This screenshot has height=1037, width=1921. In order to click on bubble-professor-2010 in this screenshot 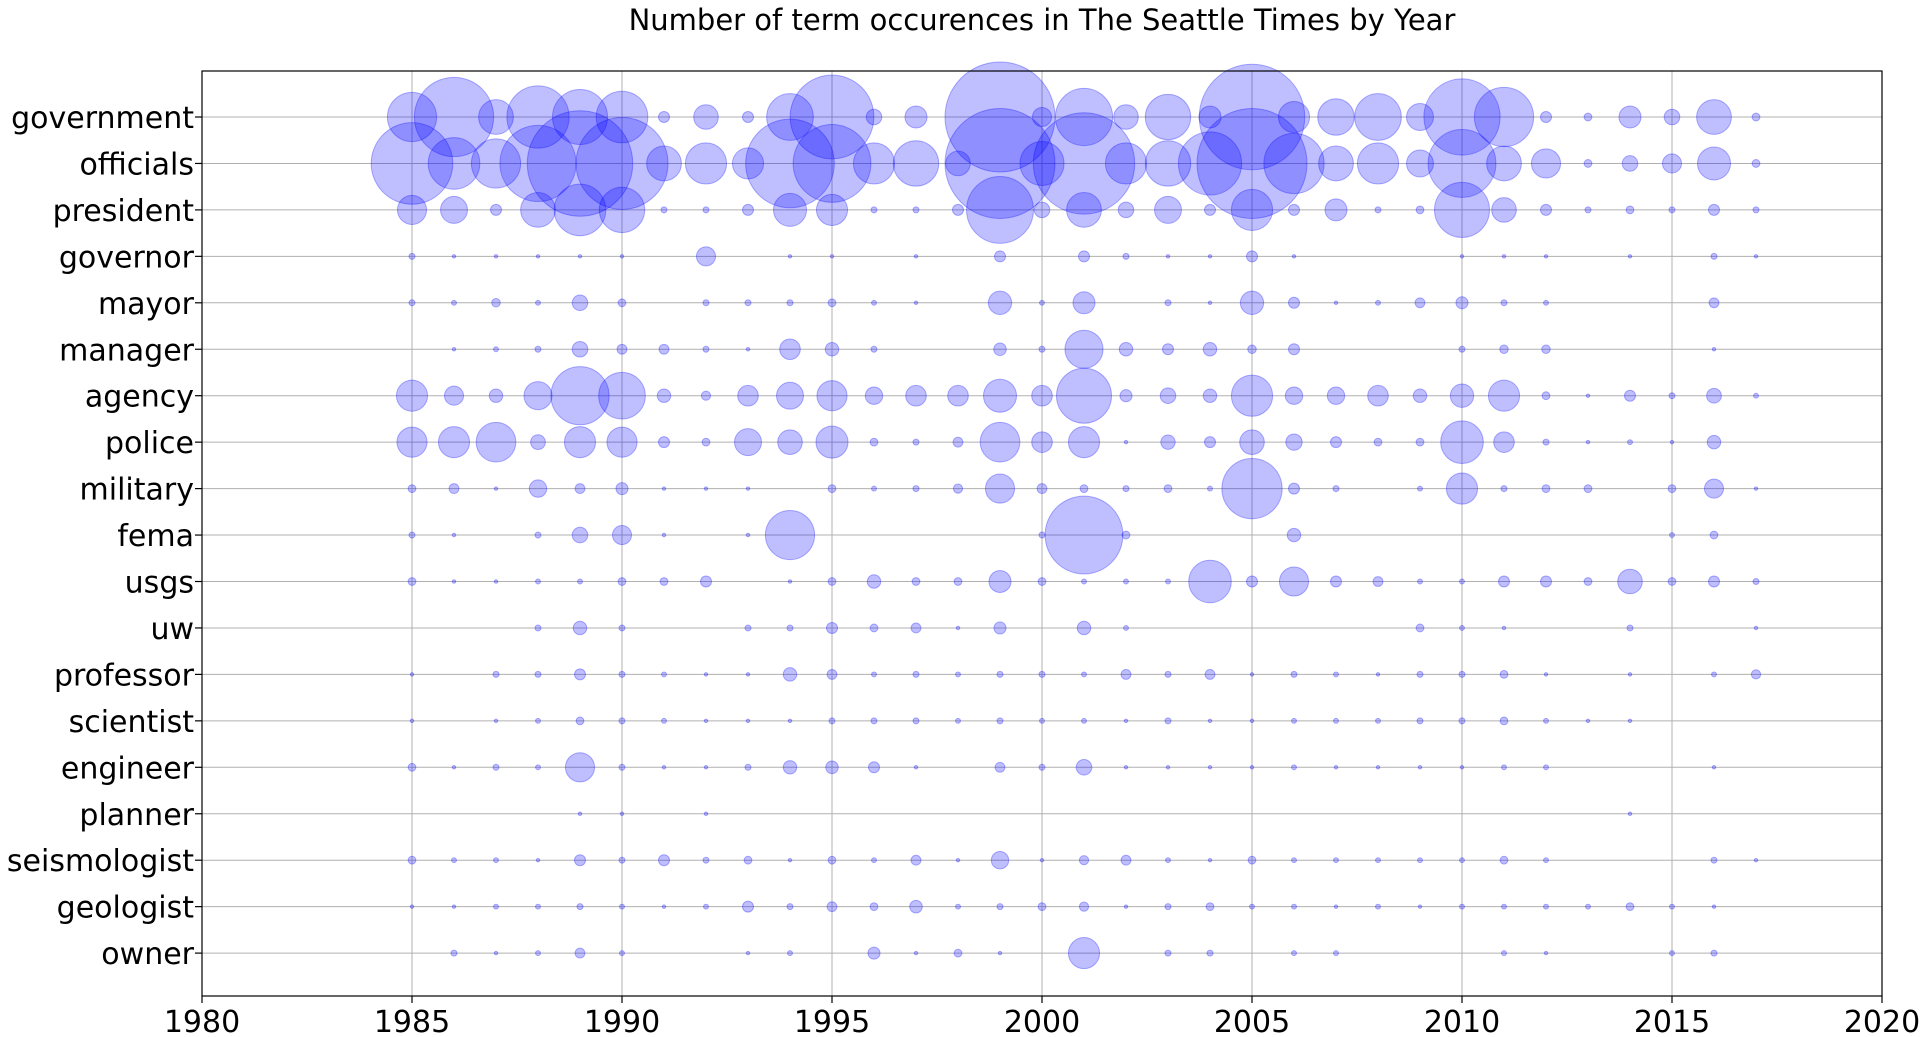, I will do `click(1462, 674)`.